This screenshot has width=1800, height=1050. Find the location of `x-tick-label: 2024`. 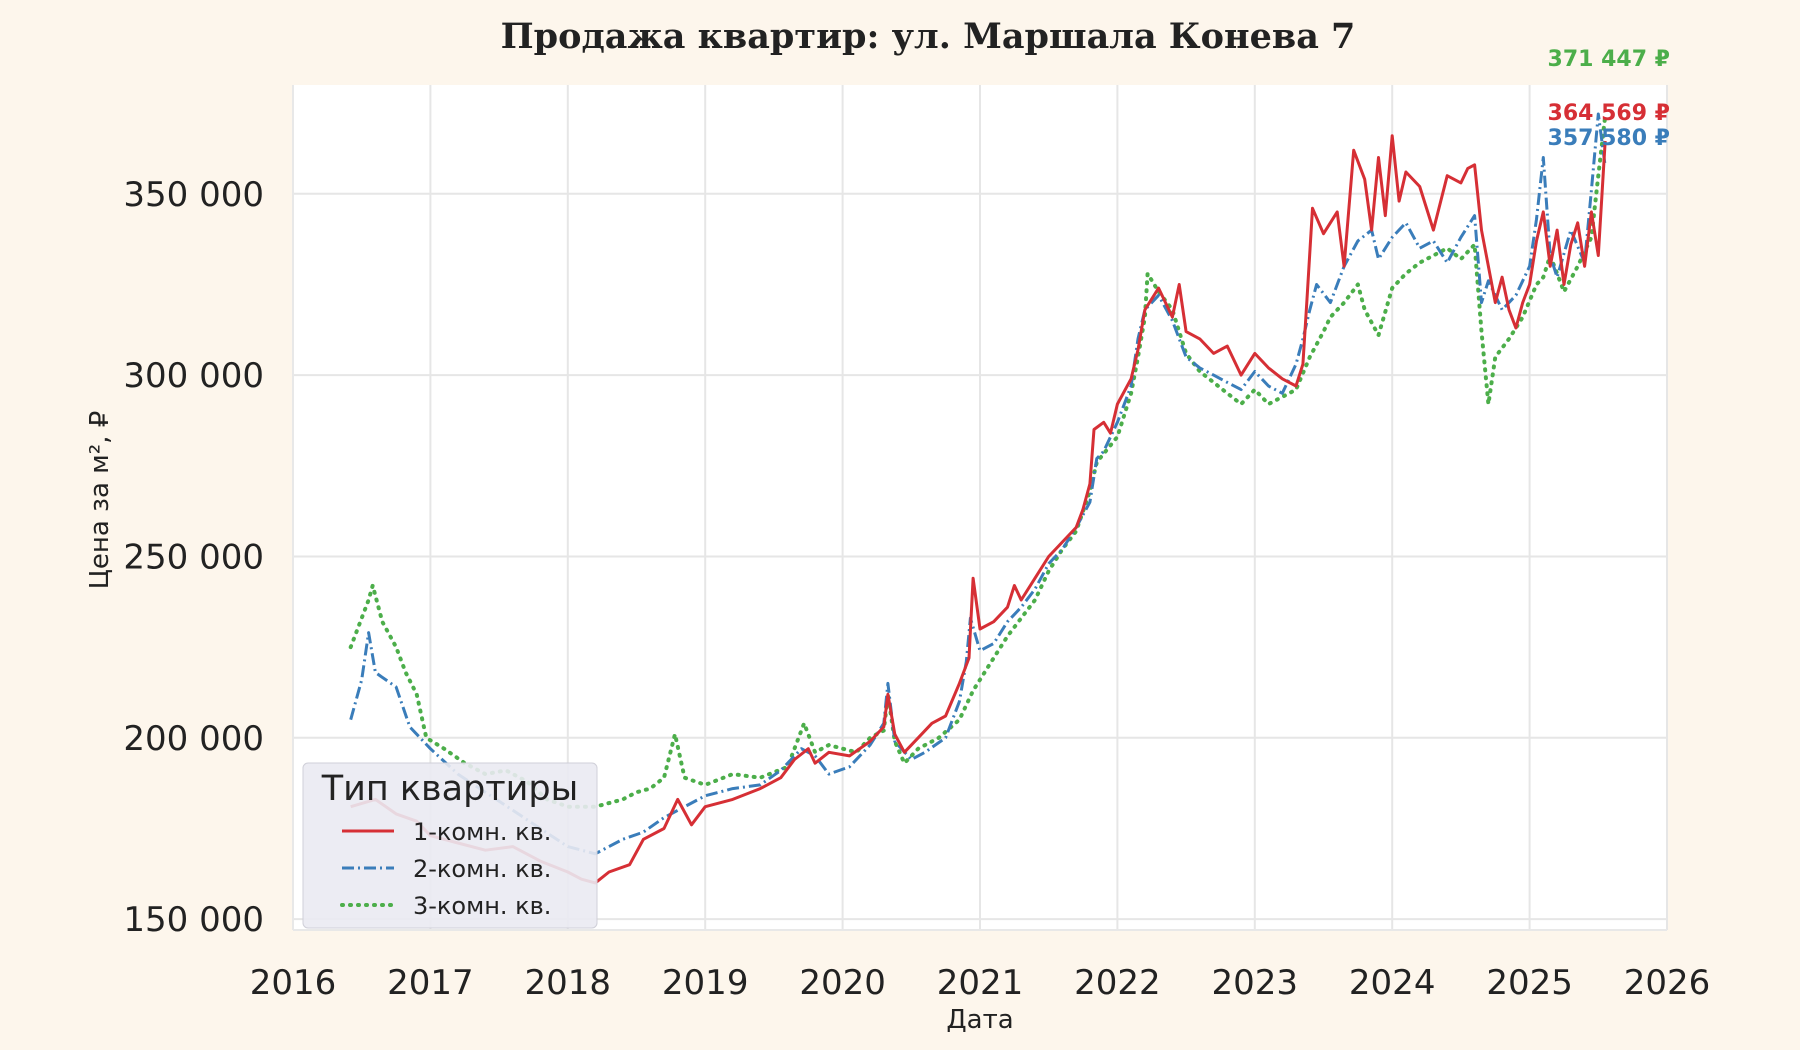

x-tick-label: 2024 is located at coordinates (1392, 983).